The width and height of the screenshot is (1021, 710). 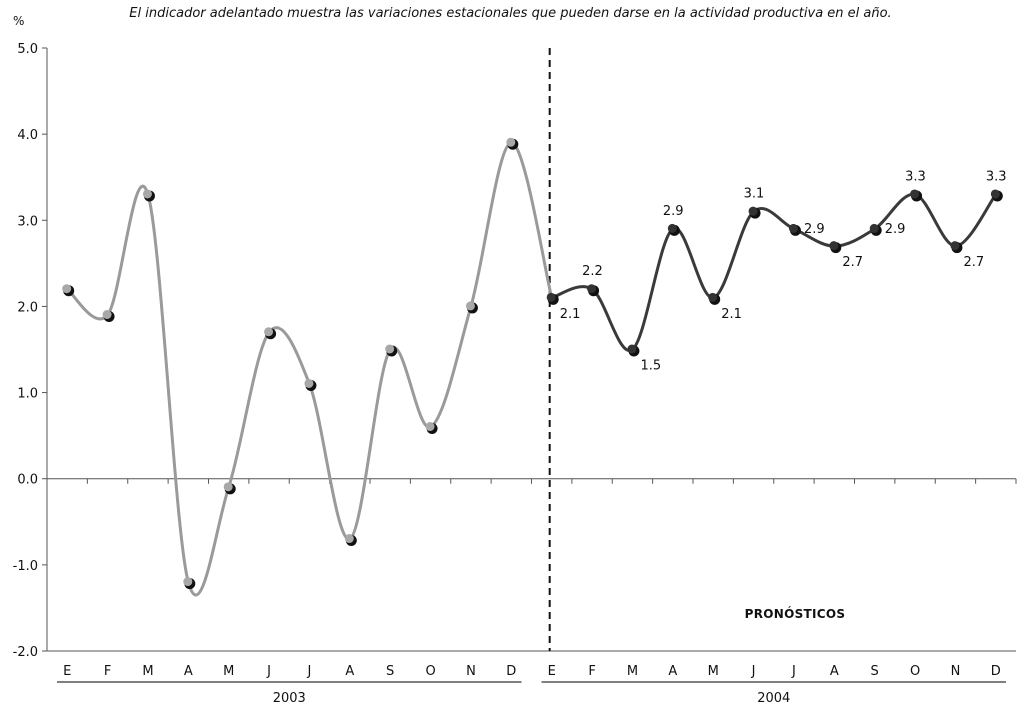 I want to click on labels-layer: 2.1 2.2 1.5 2.9 2.1 3.1 2.9 2.7 2.9 3.3 2.7 3.3, so click(x=783, y=271).